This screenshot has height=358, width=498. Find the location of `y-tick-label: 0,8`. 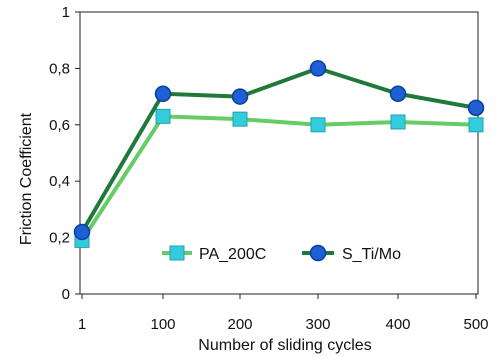

y-tick-label: 0,8 is located at coordinates (59, 68).